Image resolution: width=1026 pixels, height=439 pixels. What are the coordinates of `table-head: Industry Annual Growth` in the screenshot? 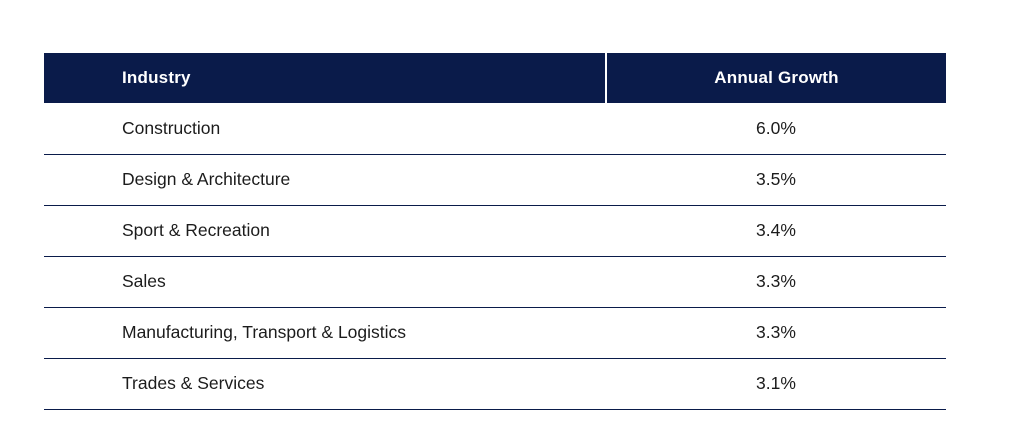 It's located at (495, 78).